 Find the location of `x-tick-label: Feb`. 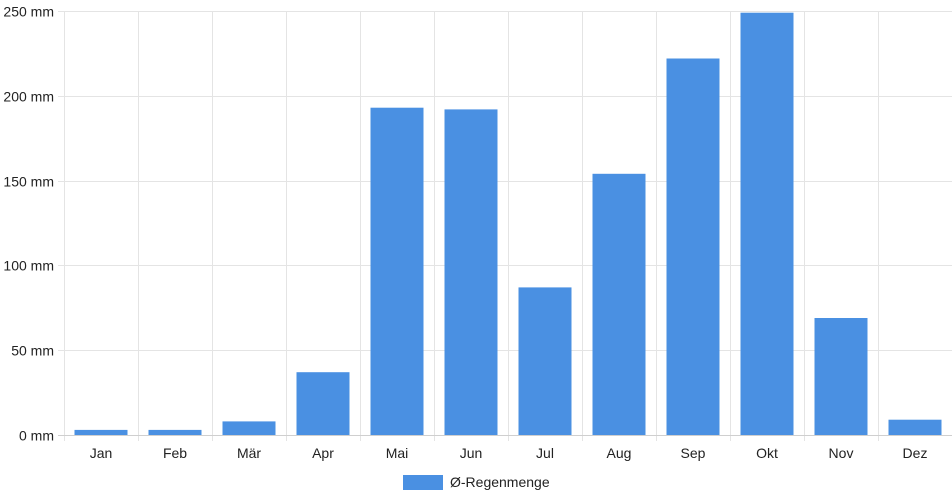

x-tick-label: Feb is located at coordinates (175, 453).